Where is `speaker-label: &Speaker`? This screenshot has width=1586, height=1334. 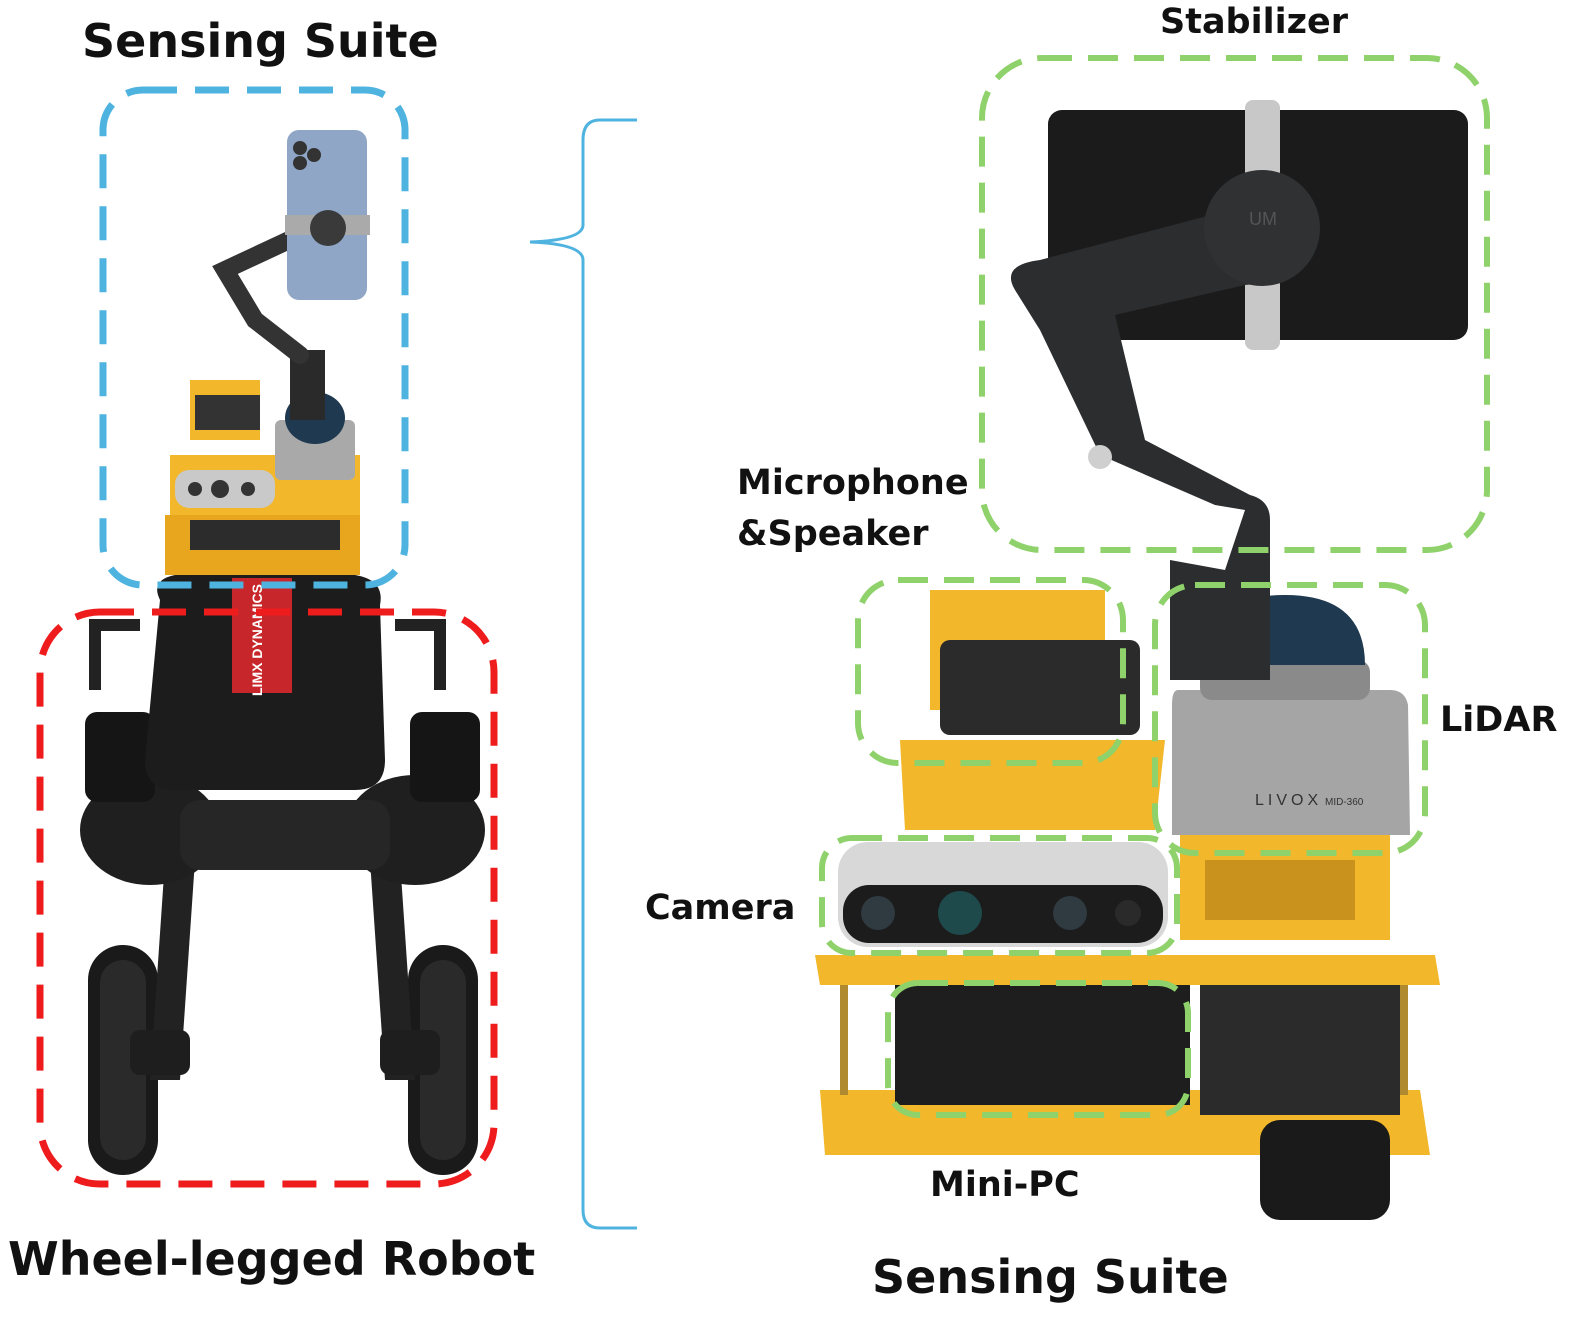
speaker-label: &Speaker is located at coordinates (833, 534).